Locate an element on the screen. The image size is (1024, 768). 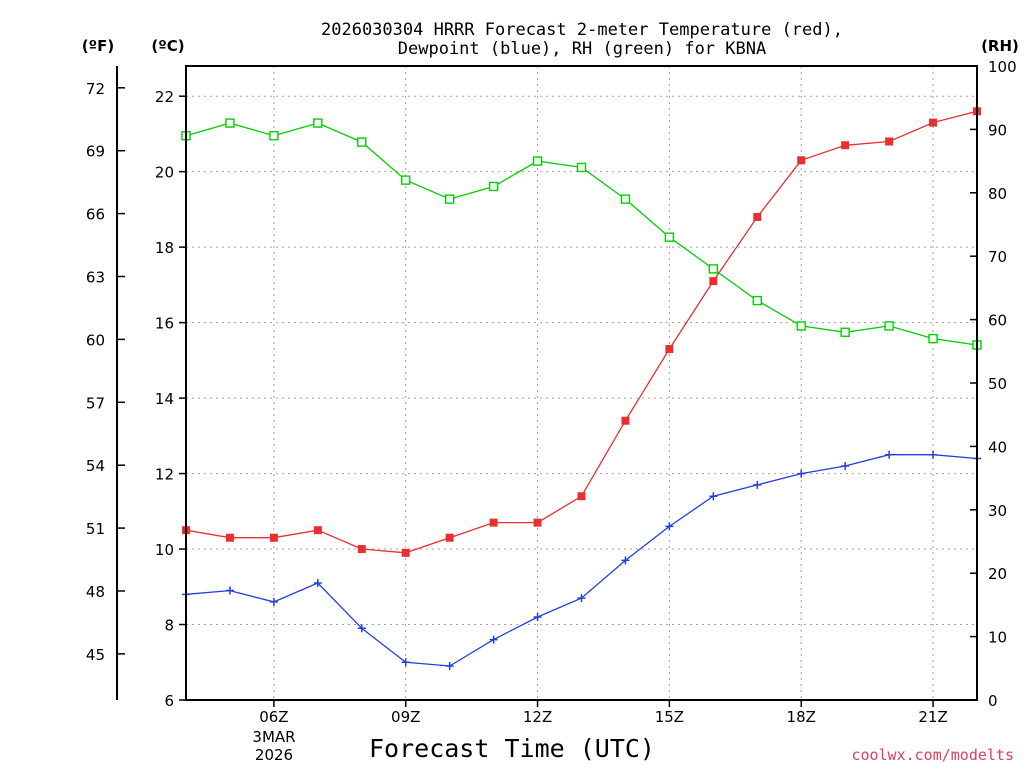
x-axis-title: Forecast Time (UTC) is located at coordinates (512, 748).